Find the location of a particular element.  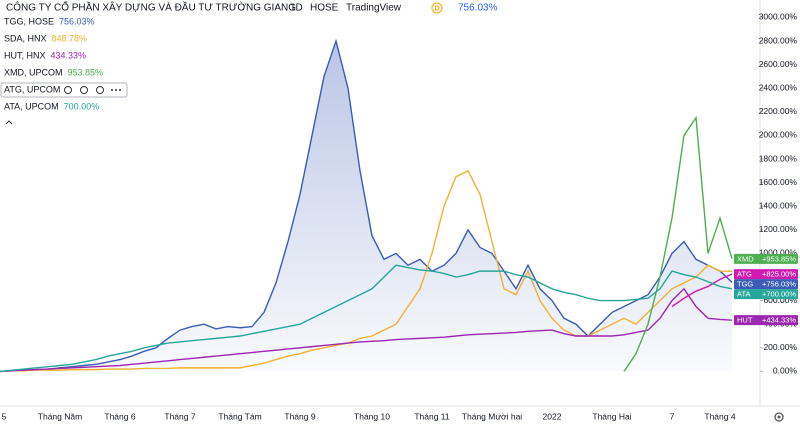

legend-value: 434.33% is located at coordinates (69, 55).